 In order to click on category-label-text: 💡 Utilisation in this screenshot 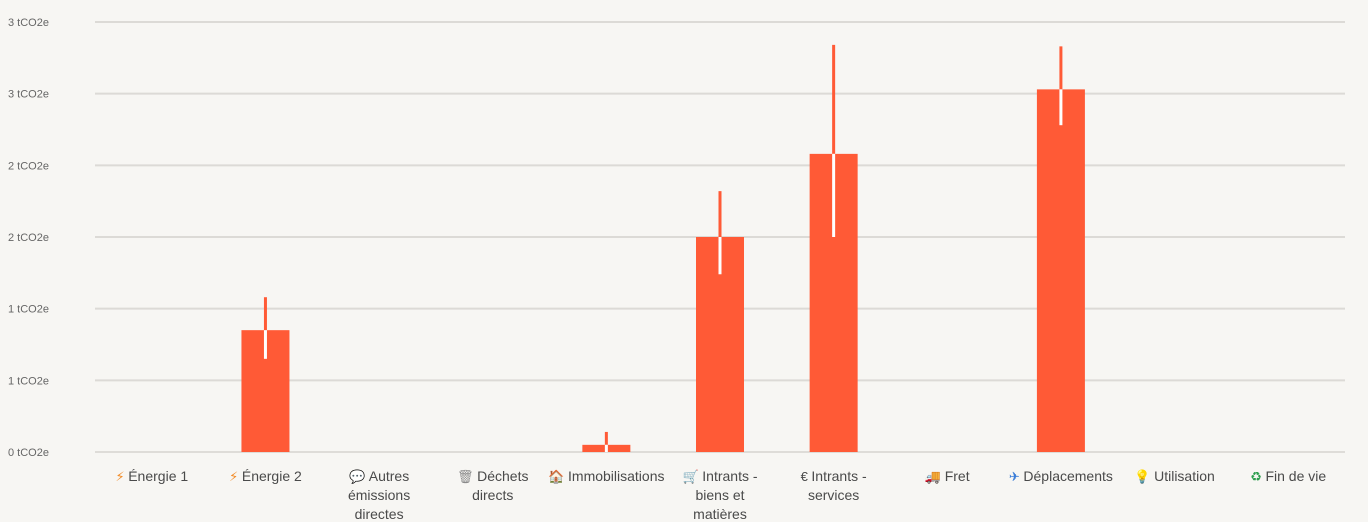, I will do `click(1174, 476)`.